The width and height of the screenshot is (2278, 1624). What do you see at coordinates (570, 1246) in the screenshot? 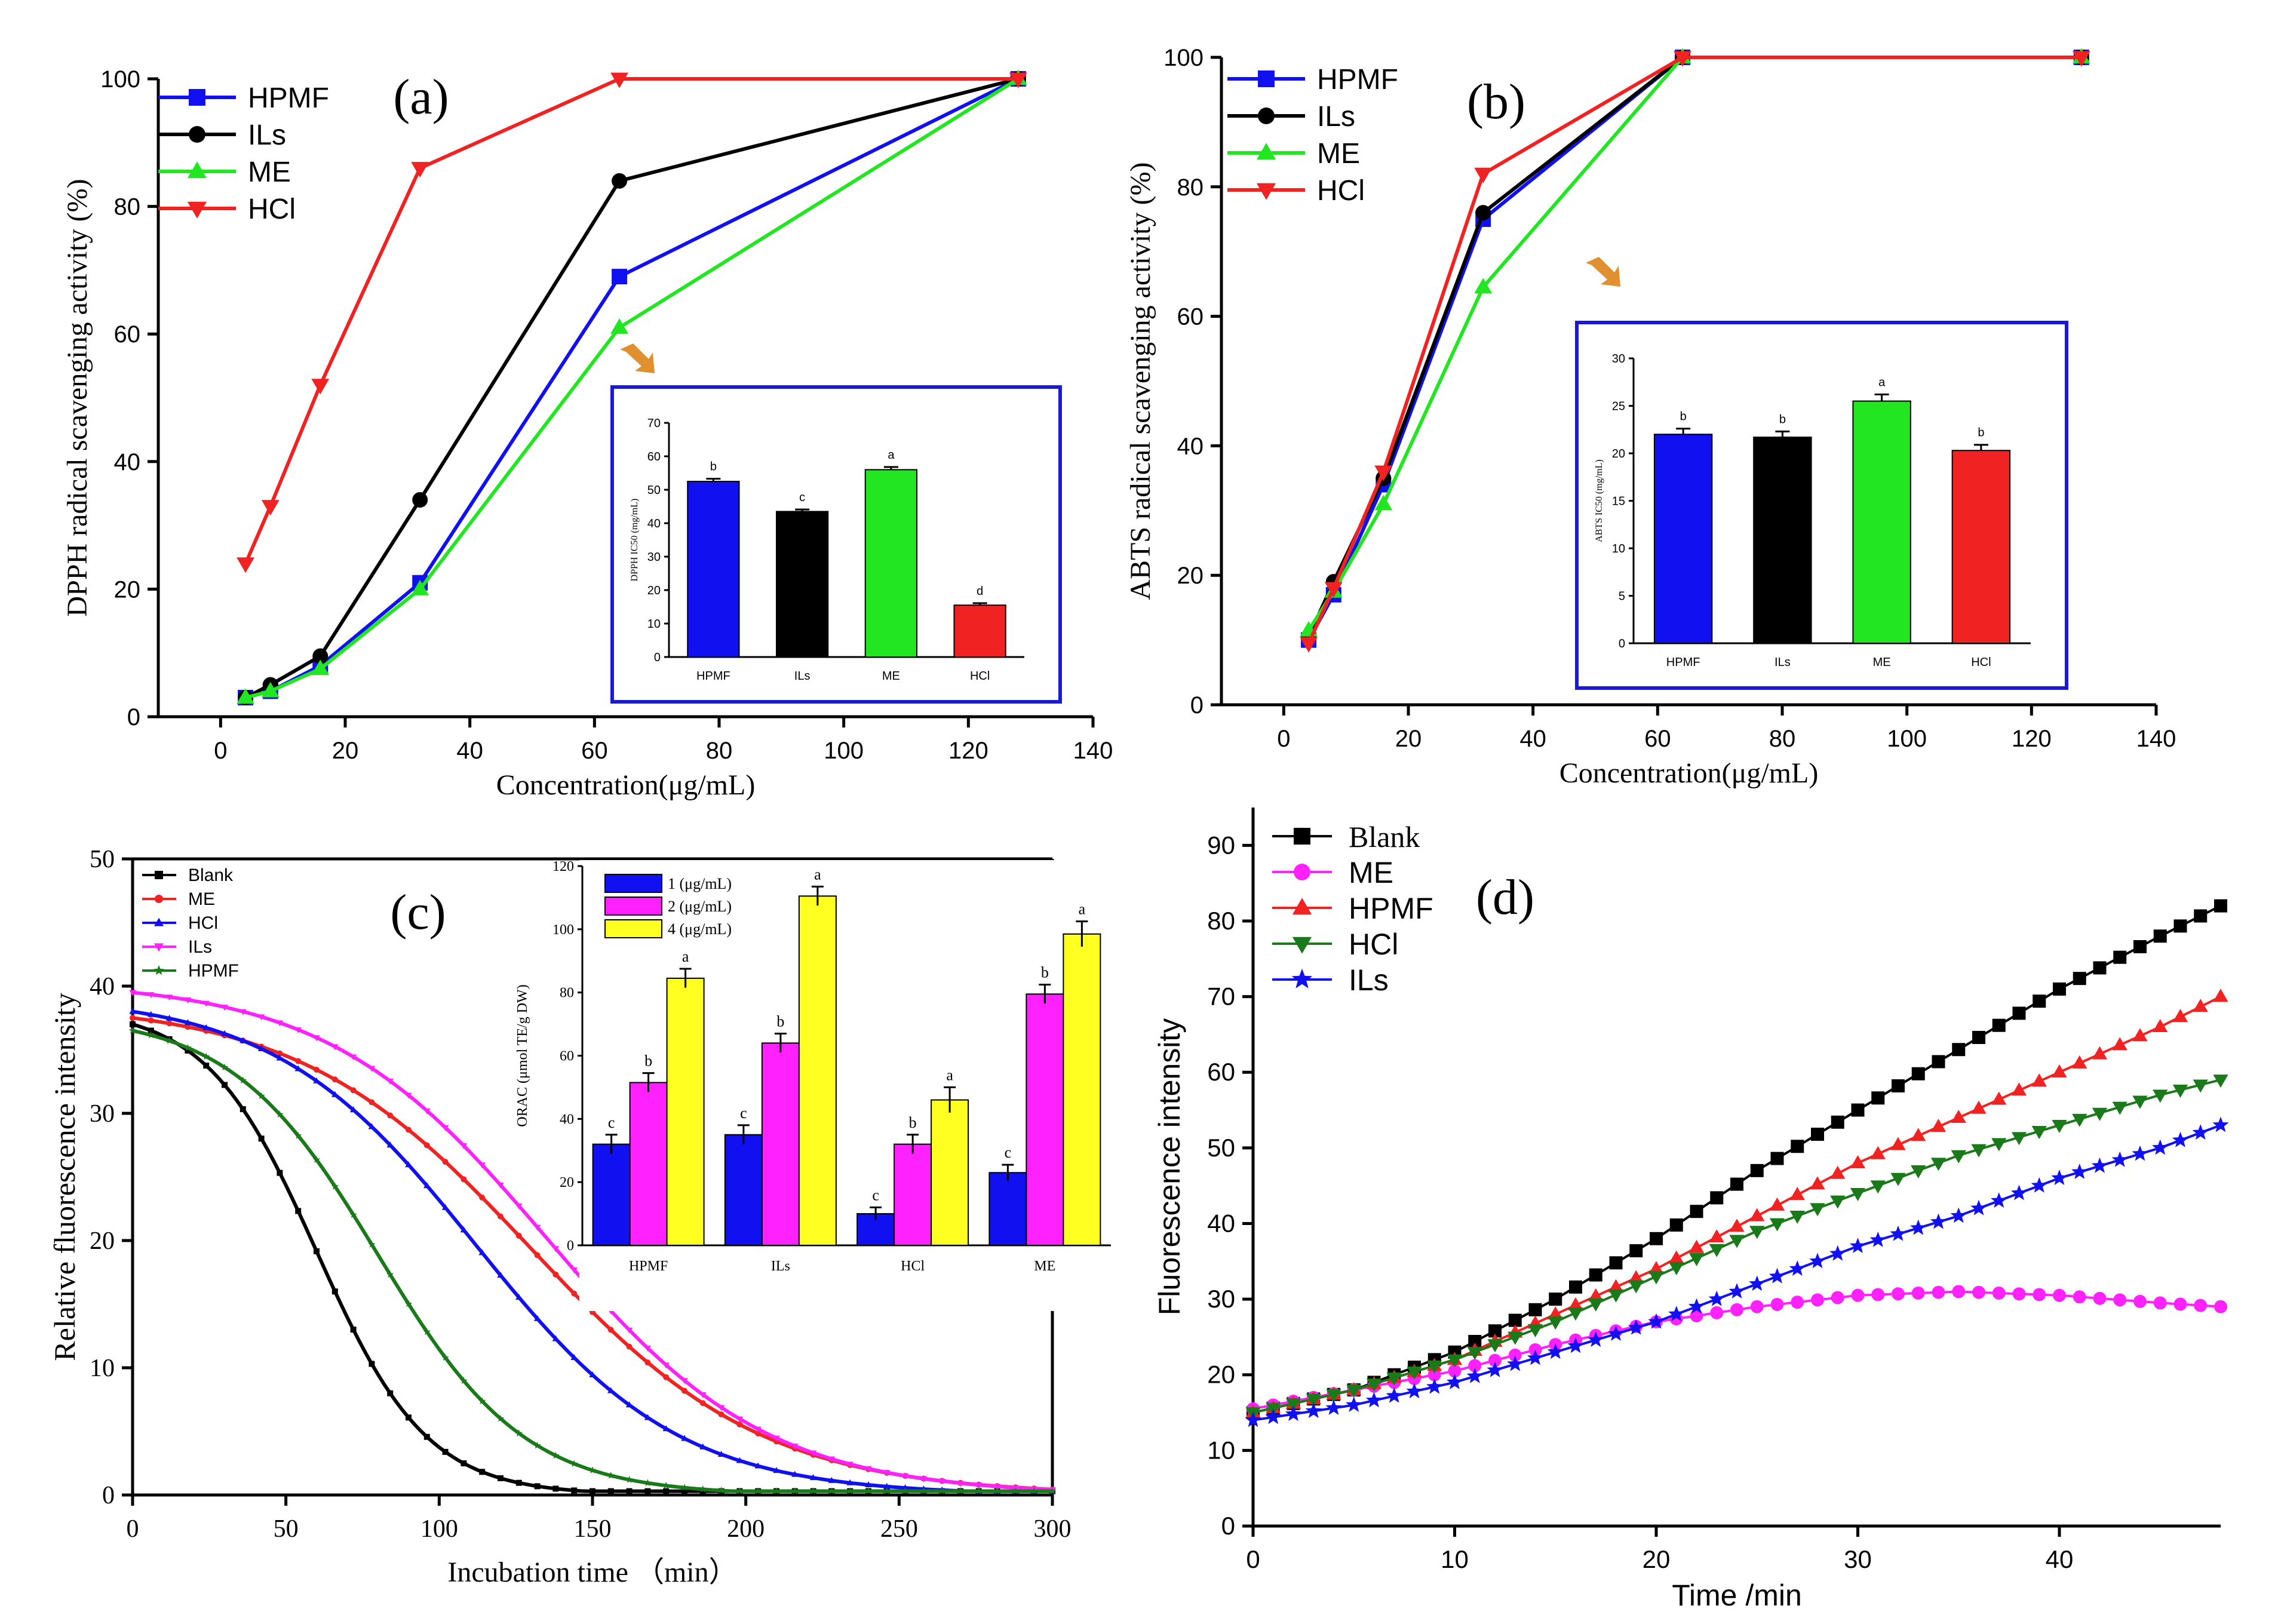
I see `inset-y-tick-label: 0` at bounding box center [570, 1246].